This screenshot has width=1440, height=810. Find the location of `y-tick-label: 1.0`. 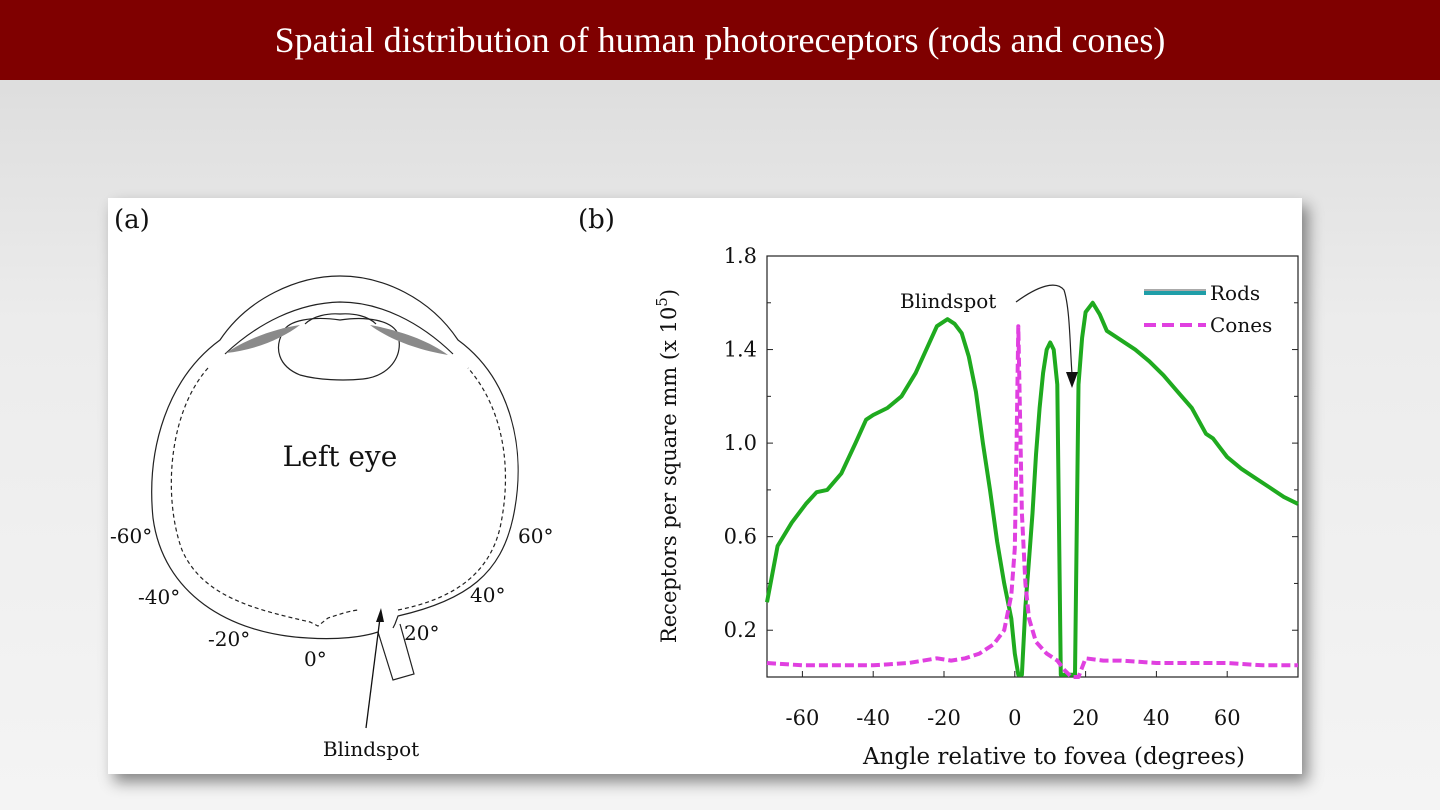

y-tick-label: 1.0 is located at coordinates (740, 443).